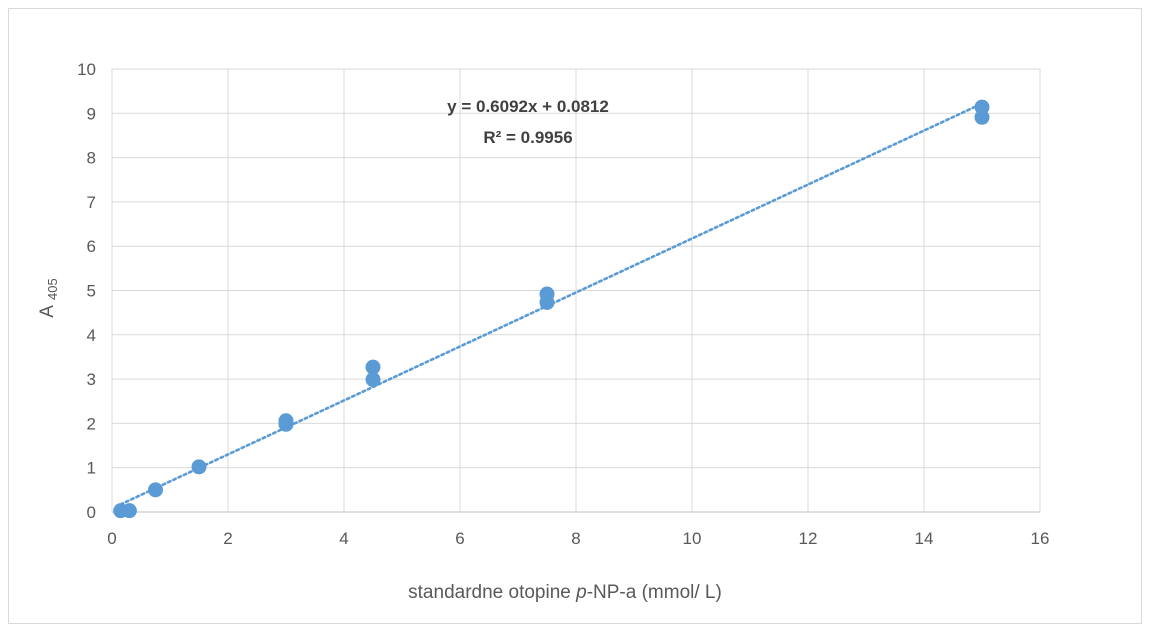 Image resolution: width=1151 pixels, height=632 pixels. Describe the element at coordinates (581, 592) in the screenshot. I see `x-axis-title-italic: p` at that location.